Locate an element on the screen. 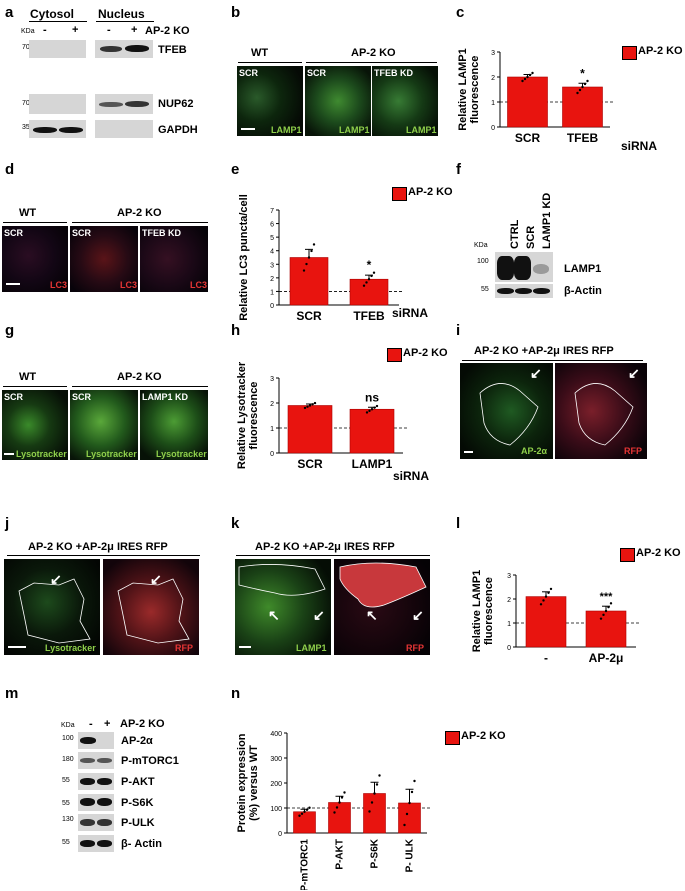 This screenshot has width=685, height=891. cytosol-label: Cytosol is located at coordinates (52, 14).